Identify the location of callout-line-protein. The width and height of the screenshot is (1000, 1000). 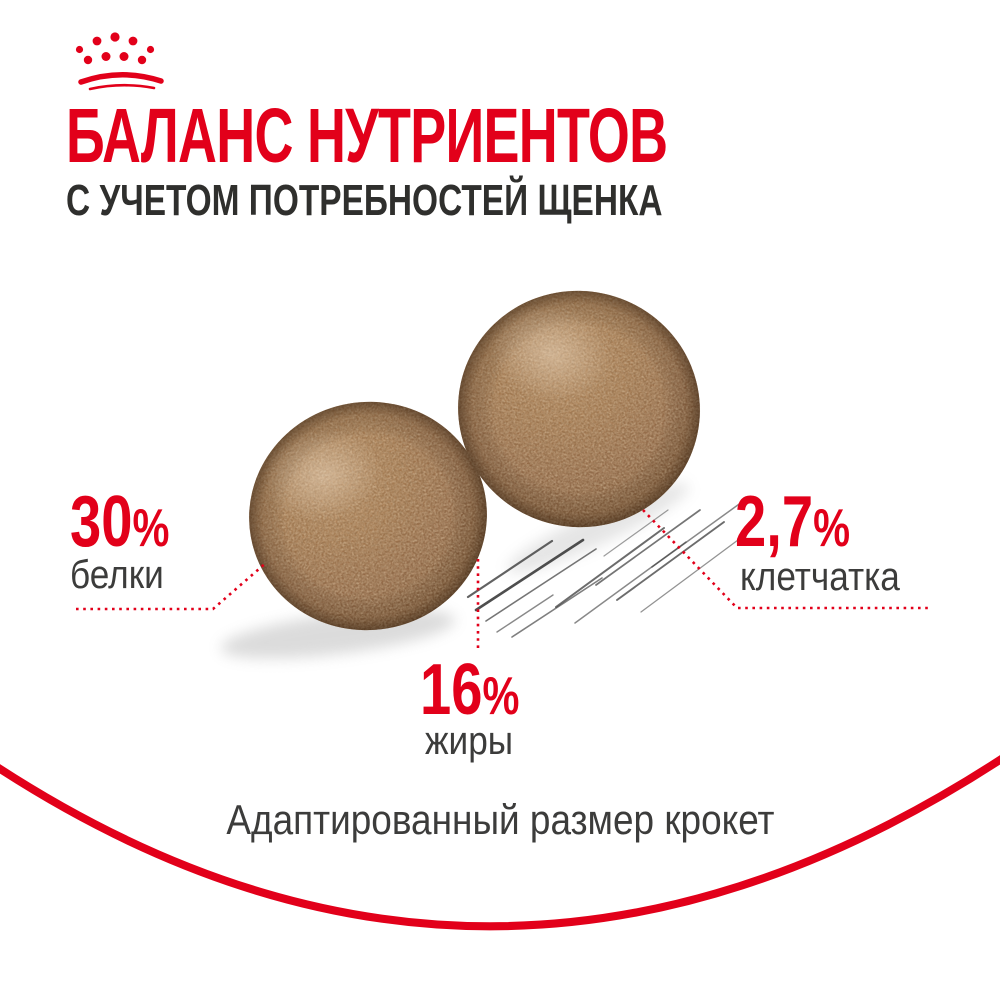
(172, 586).